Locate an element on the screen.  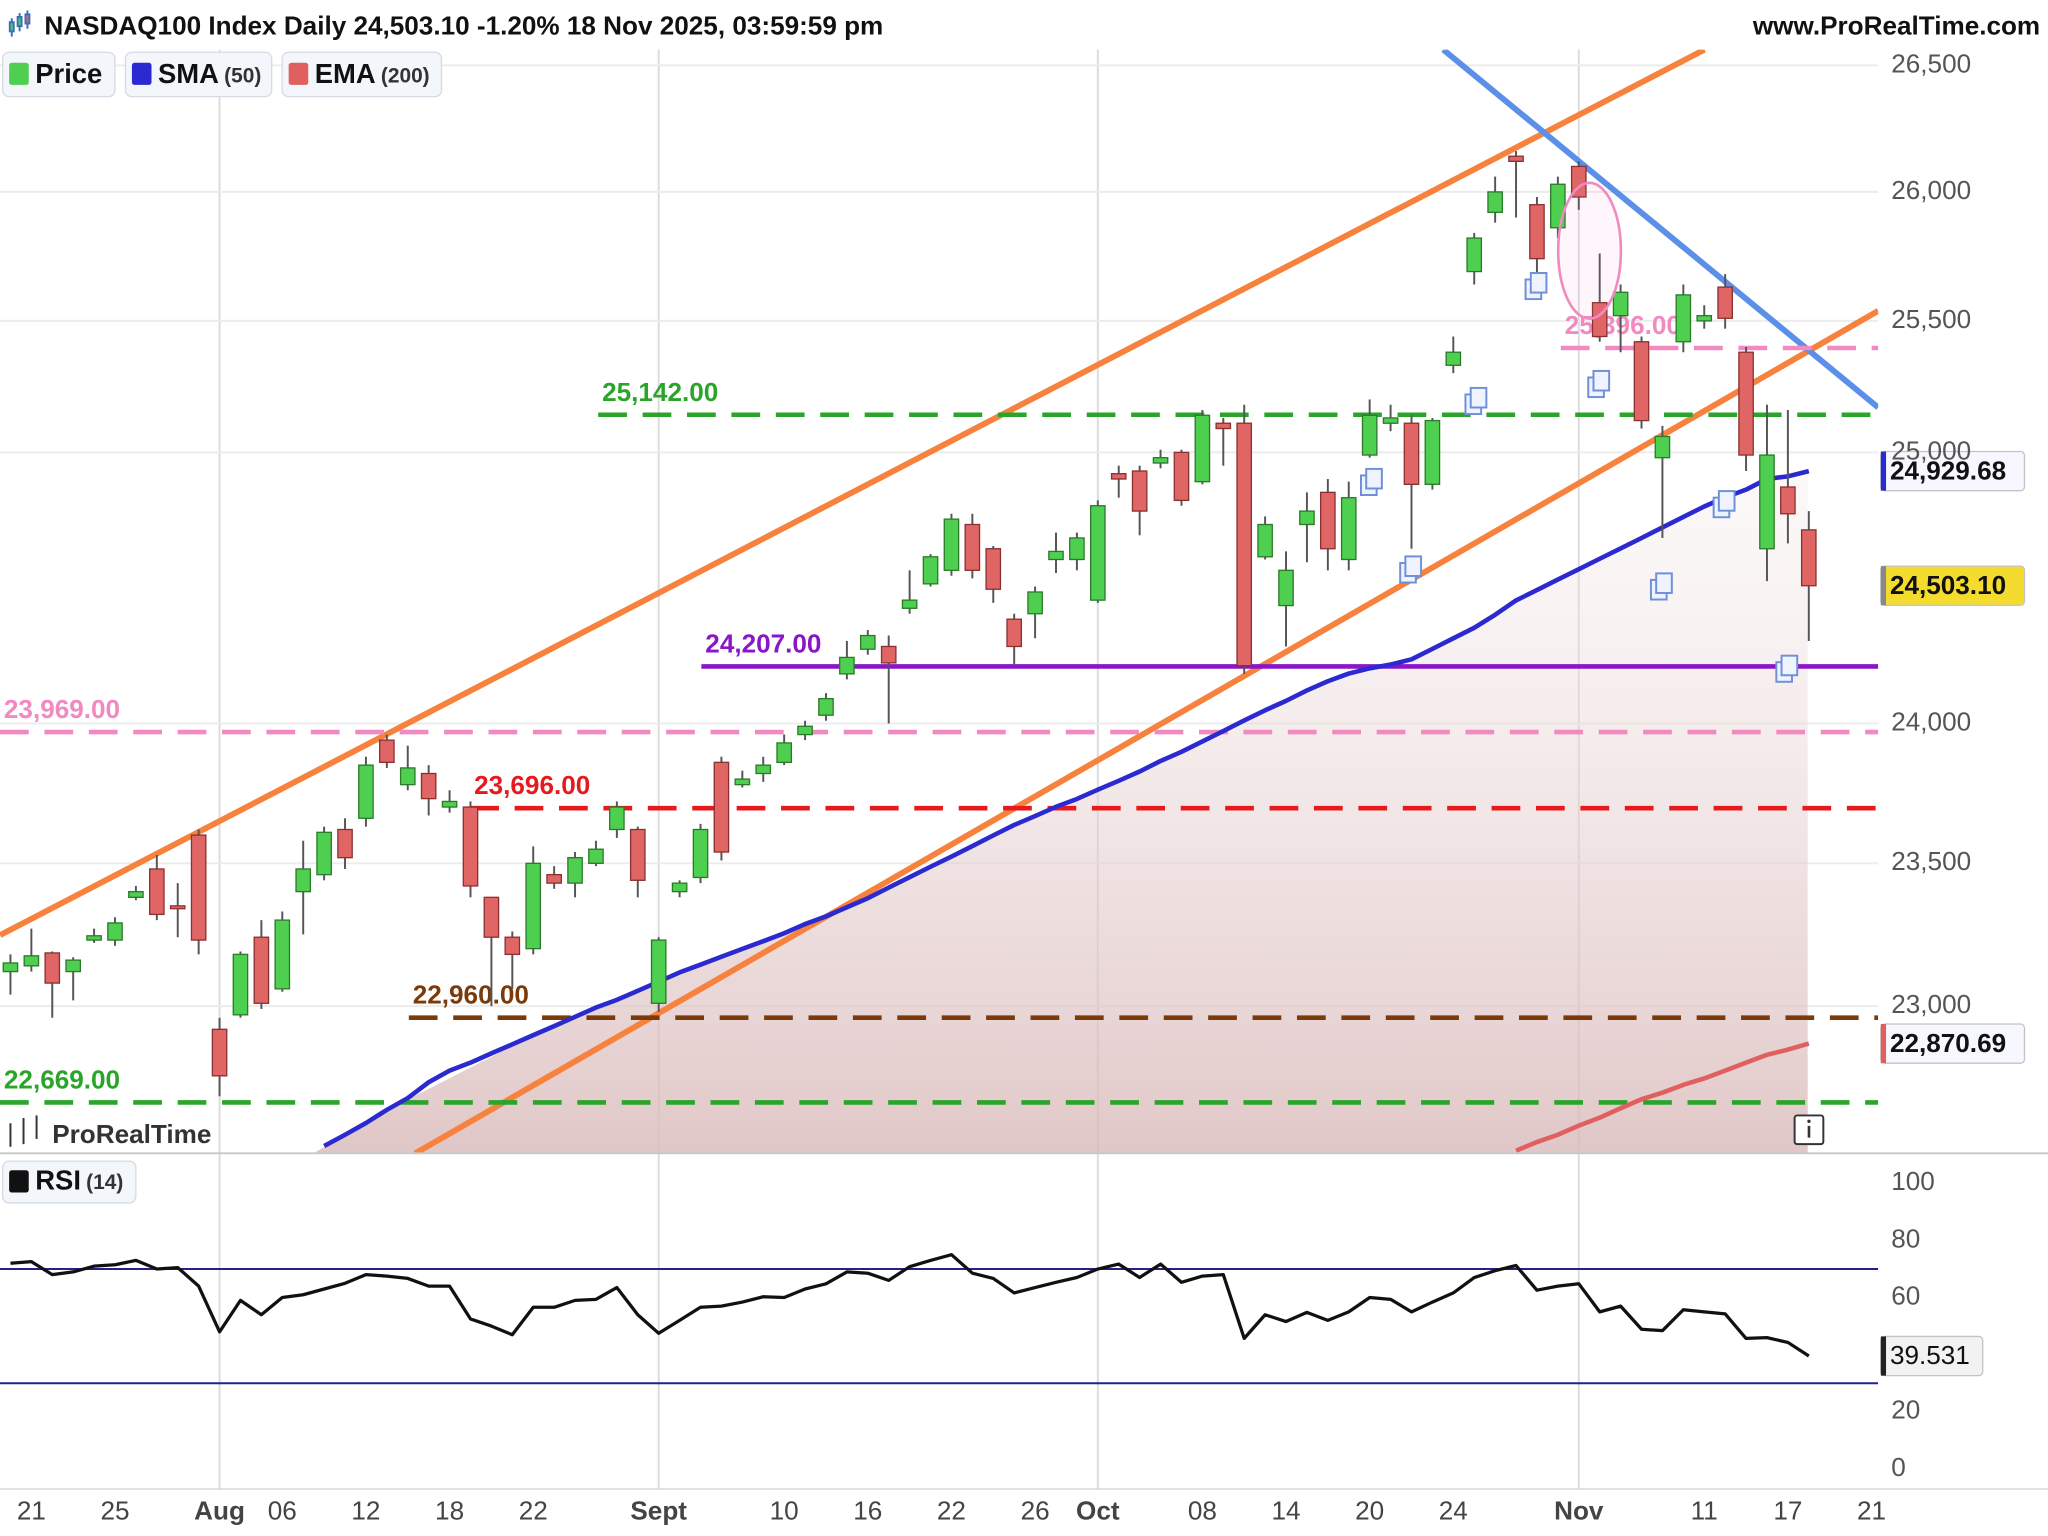
legend-label: SMA is located at coordinates (188, 73).